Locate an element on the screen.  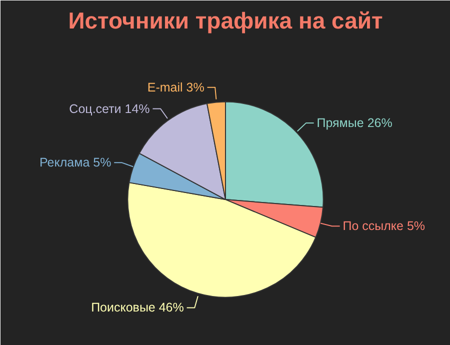
slice-label: E-mail 3% is located at coordinates (175, 87).